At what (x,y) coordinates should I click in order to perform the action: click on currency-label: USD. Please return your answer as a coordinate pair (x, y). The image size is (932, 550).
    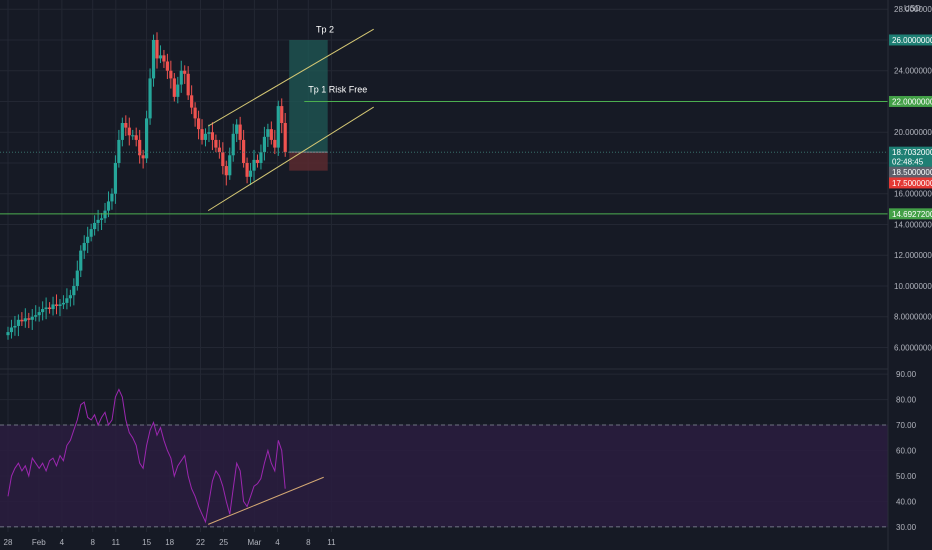
    Looking at the image, I should click on (912, 8).